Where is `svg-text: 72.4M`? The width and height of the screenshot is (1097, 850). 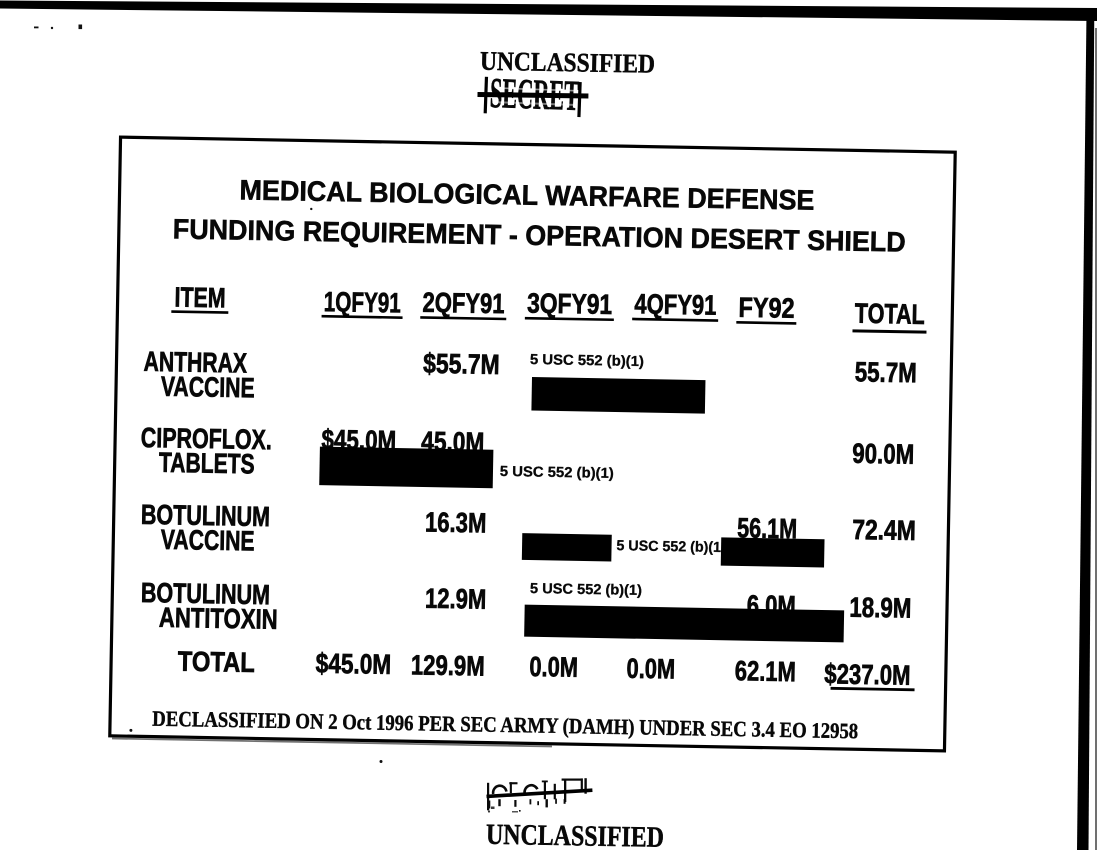
svg-text: 72.4M is located at coordinates (884, 531).